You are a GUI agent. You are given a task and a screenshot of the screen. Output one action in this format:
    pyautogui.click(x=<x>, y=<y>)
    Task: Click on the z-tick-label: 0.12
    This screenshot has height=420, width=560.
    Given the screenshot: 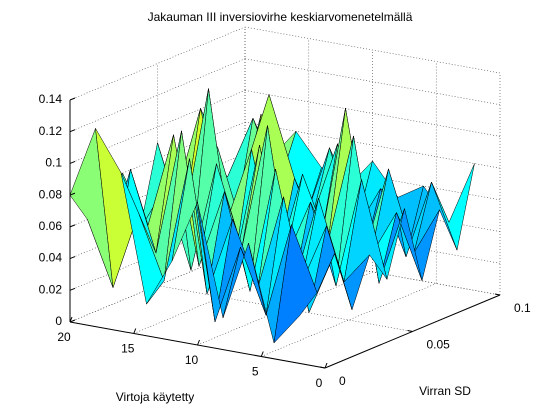 What is the action you would take?
    pyautogui.click(x=51, y=131)
    